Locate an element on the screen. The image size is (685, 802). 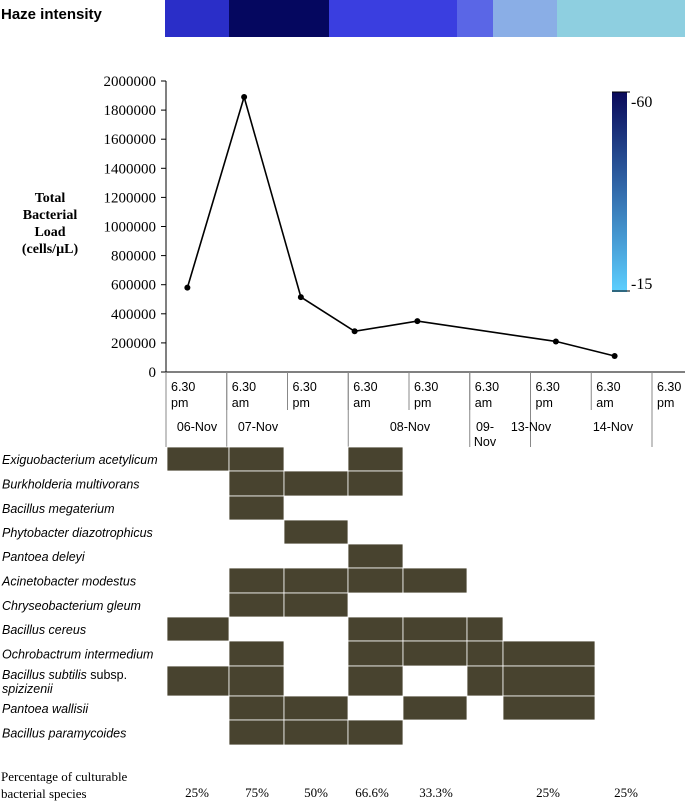
legend-bottom-label: -15 is located at coordinates (641, 284).